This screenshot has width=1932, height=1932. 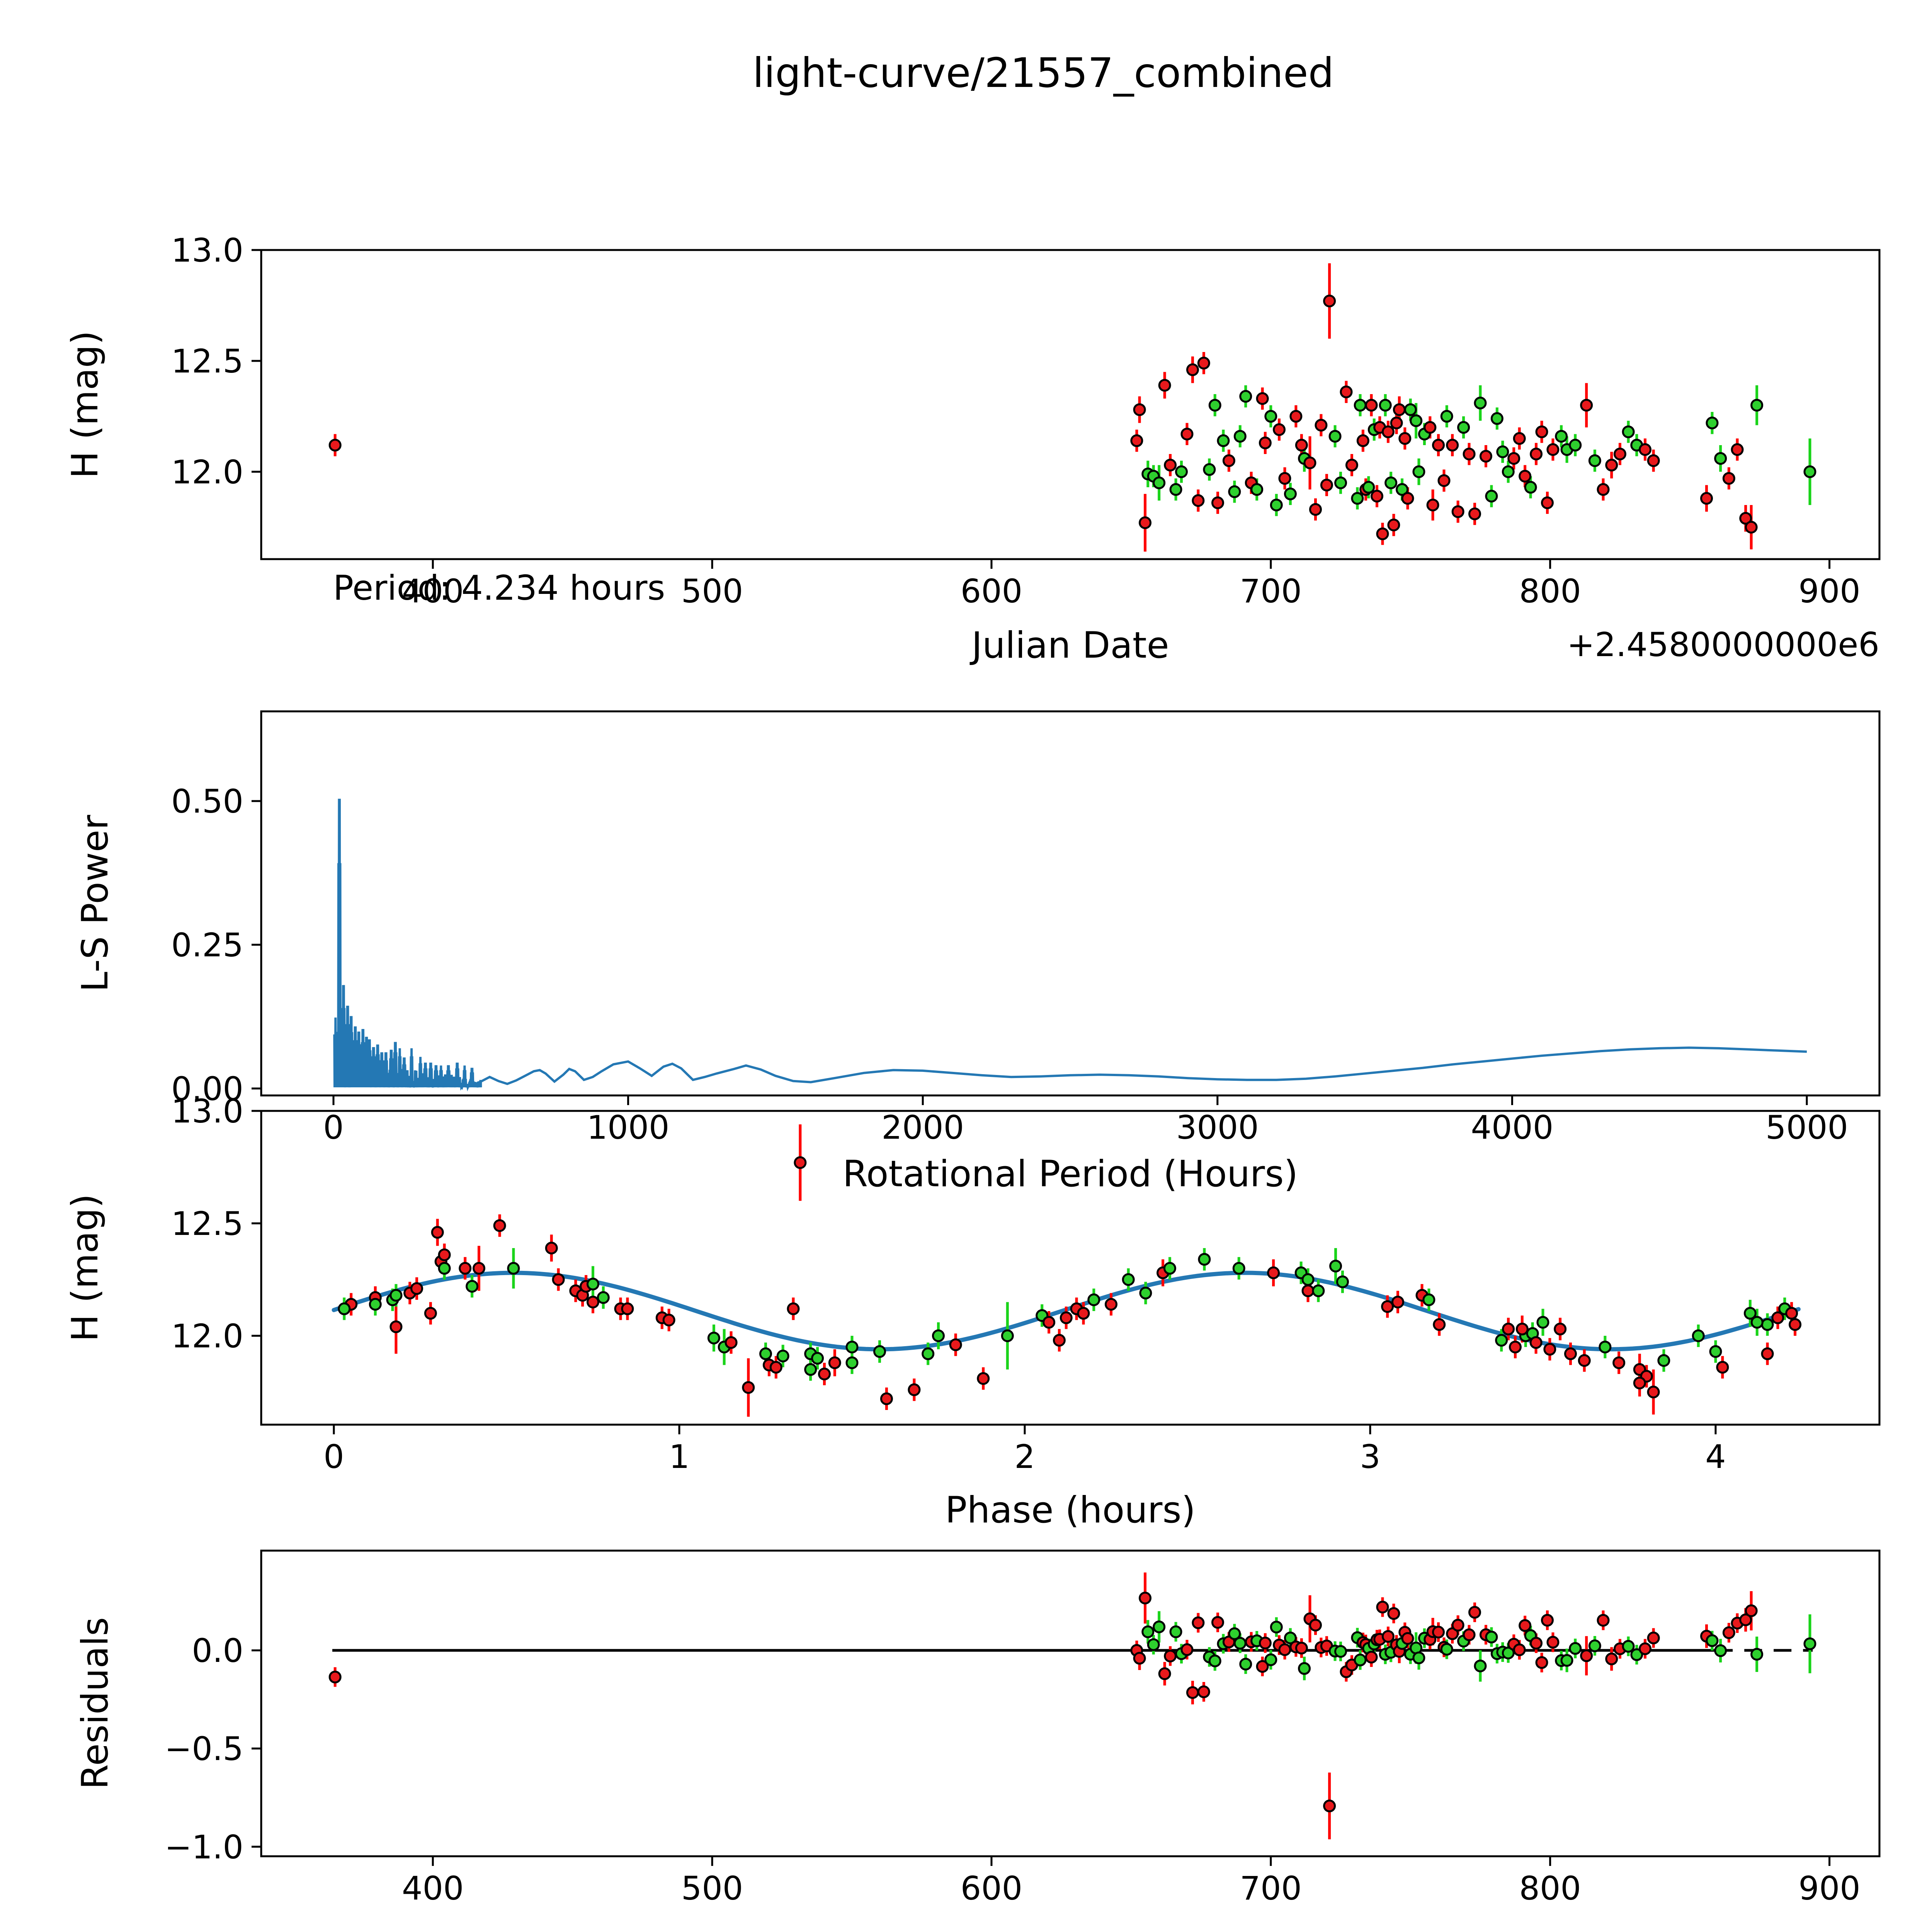 I want to click on x-tick-label: 400, so click(x=433, y=1888).